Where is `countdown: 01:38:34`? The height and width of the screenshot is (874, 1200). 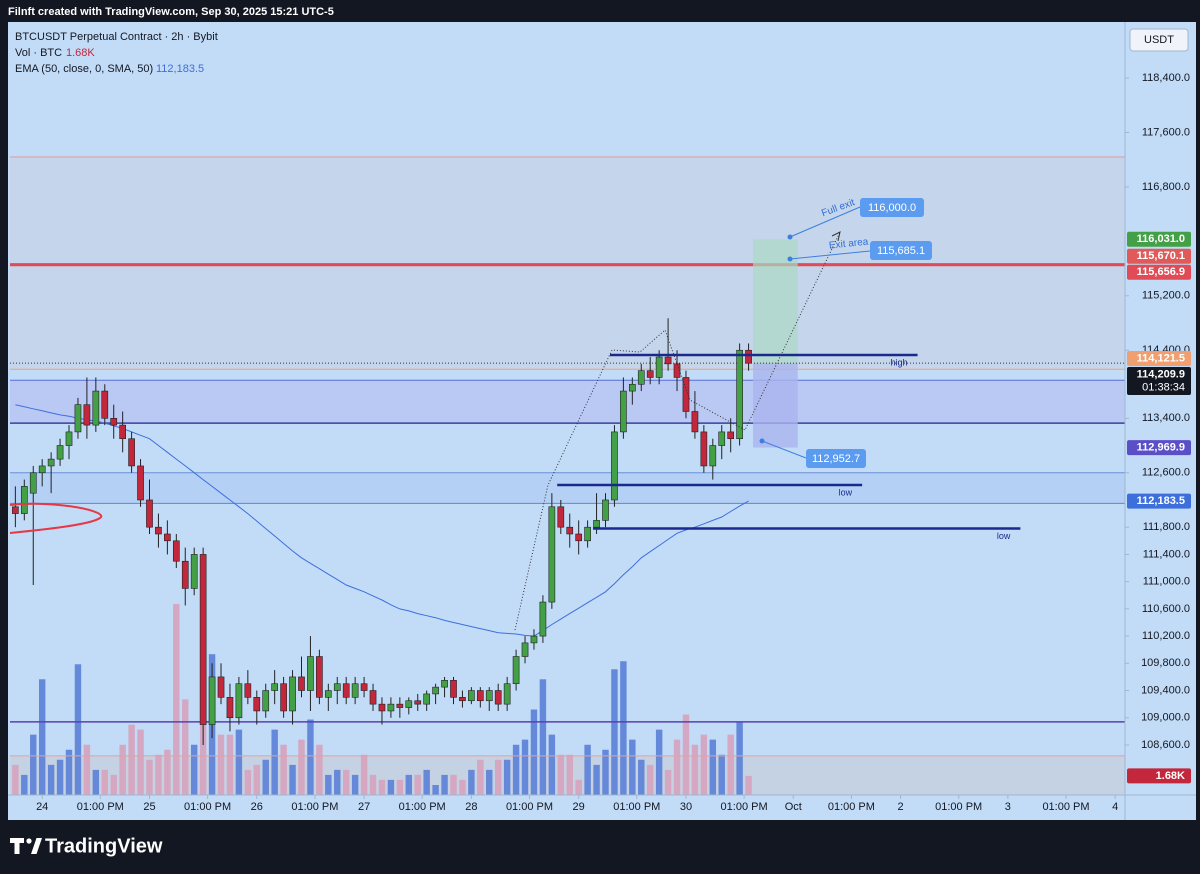 countdown: 01:38:34 is located at coordinates (1163, 387).